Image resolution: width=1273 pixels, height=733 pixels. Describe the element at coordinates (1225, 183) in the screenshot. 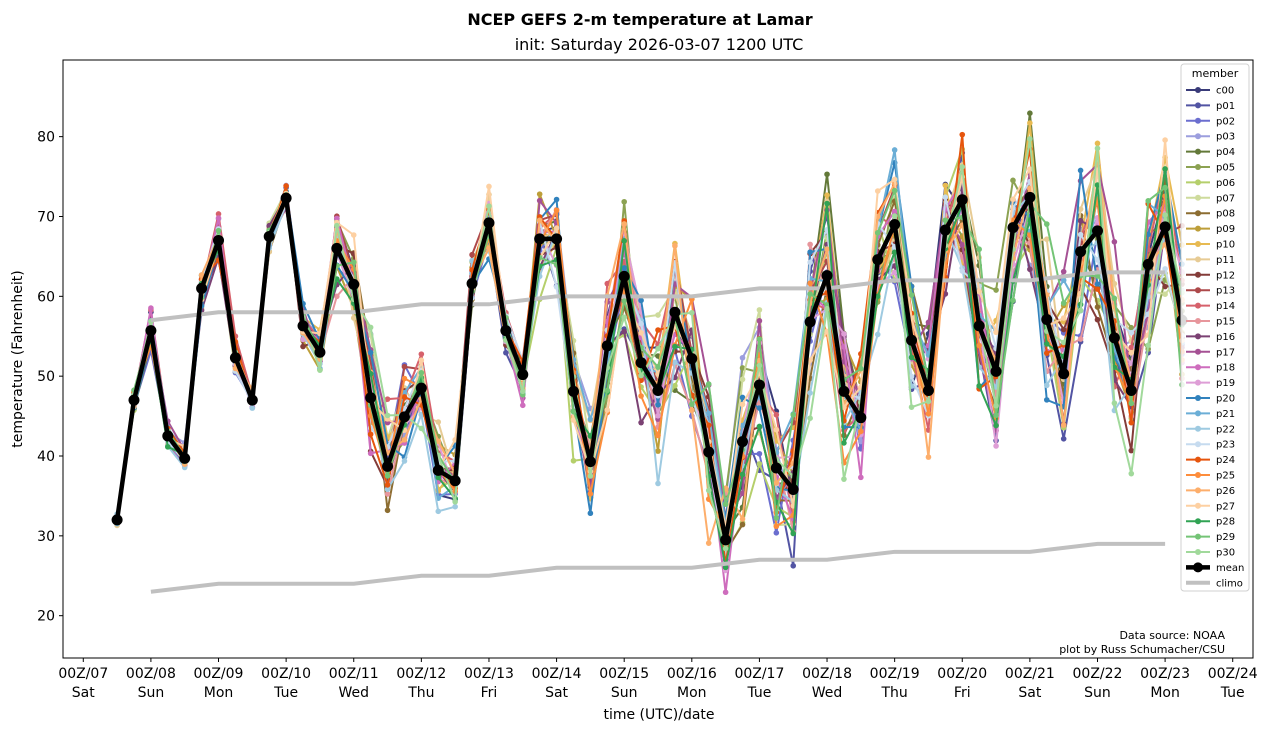

I see `legend-label: p06` at that location.